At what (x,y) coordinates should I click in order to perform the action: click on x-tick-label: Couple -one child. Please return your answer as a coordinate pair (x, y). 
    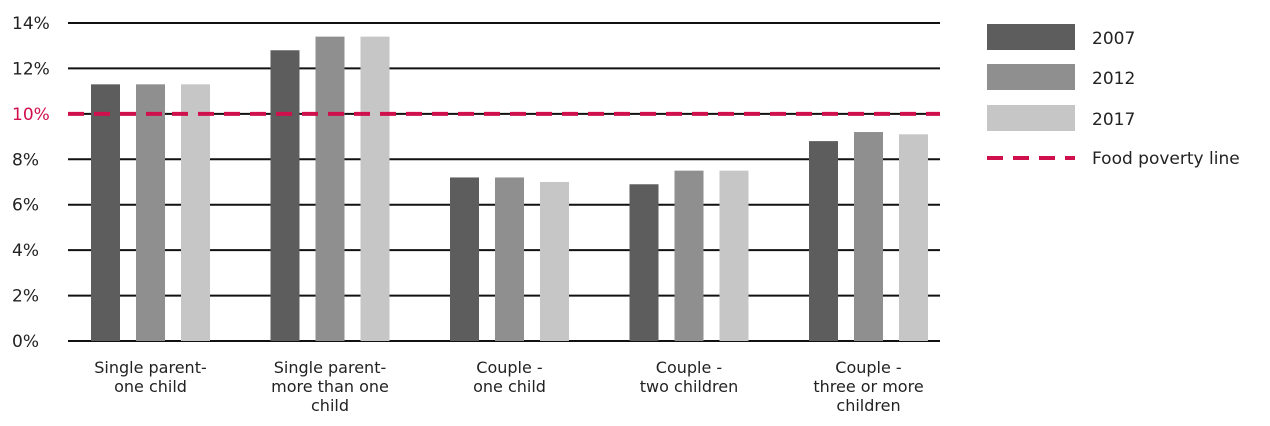
    Looking at the image, I should click on (509, 377).